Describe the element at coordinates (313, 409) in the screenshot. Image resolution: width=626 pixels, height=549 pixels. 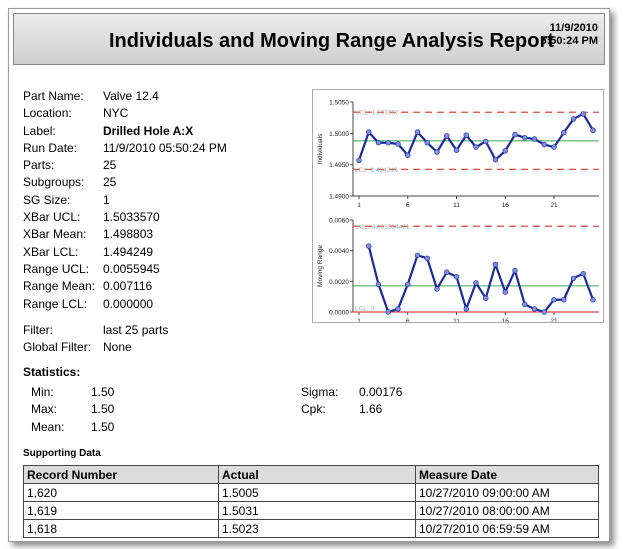
I see `stat-label: Cpk:` at that location.